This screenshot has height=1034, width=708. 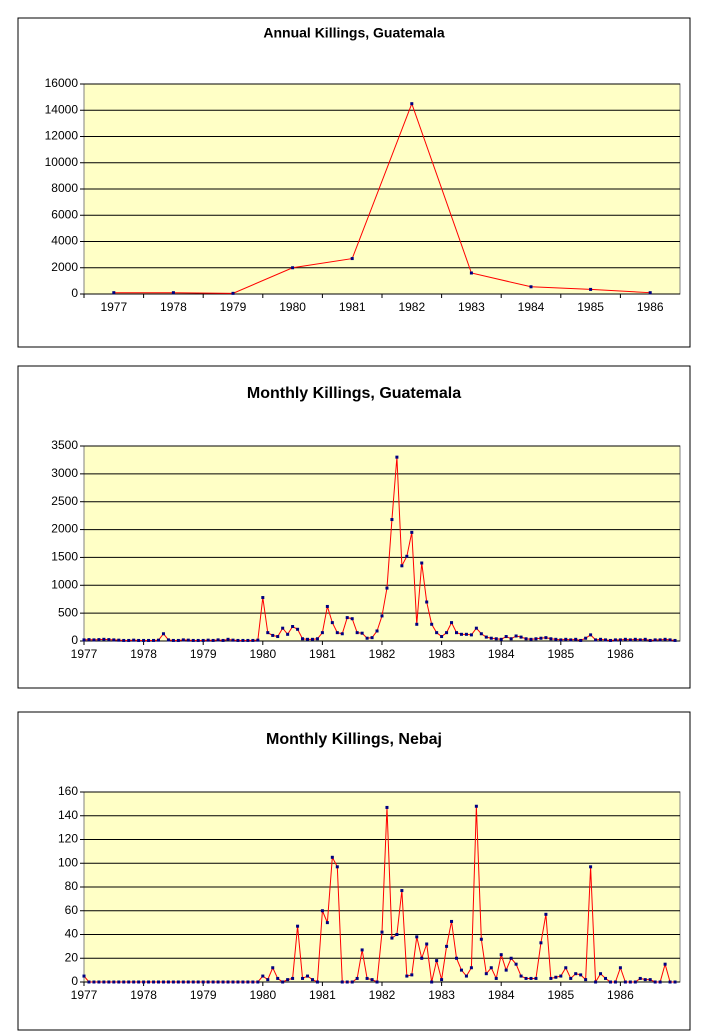 What do you see at coordinates (68, 791) in the screenshot?
I see `y-tick-label: 160` at bounding box center [68, 791].